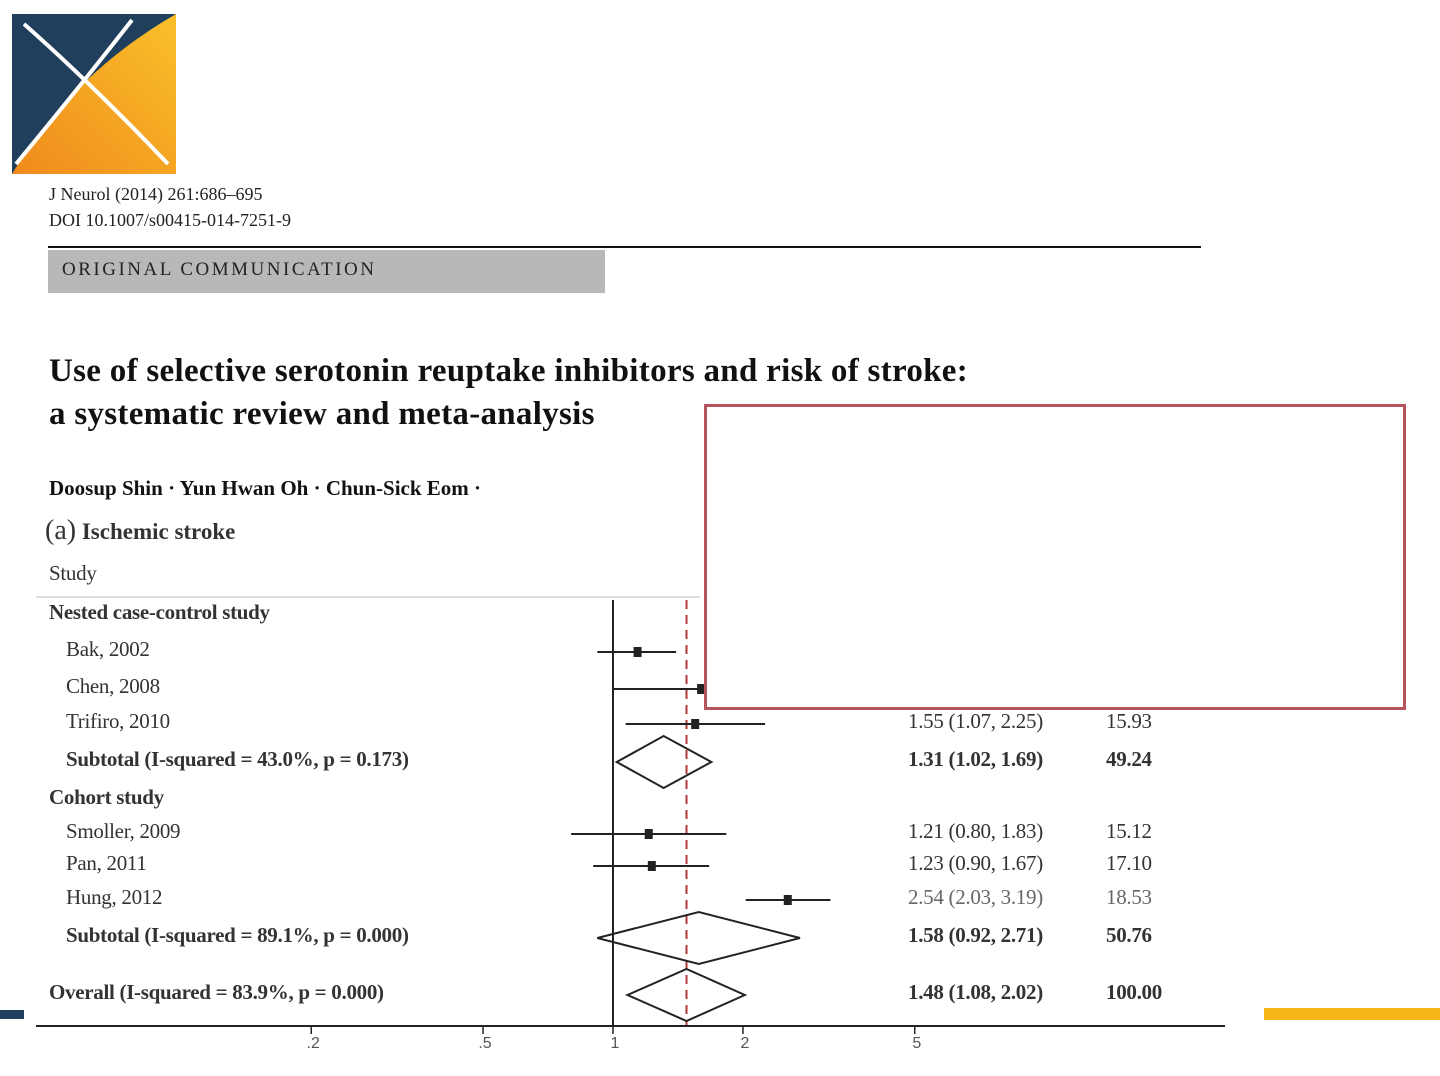 Image resolution: width=1440 pixels, height=1076 pixels. I want to click on study-weight: 15.12, so click(1129, 831).